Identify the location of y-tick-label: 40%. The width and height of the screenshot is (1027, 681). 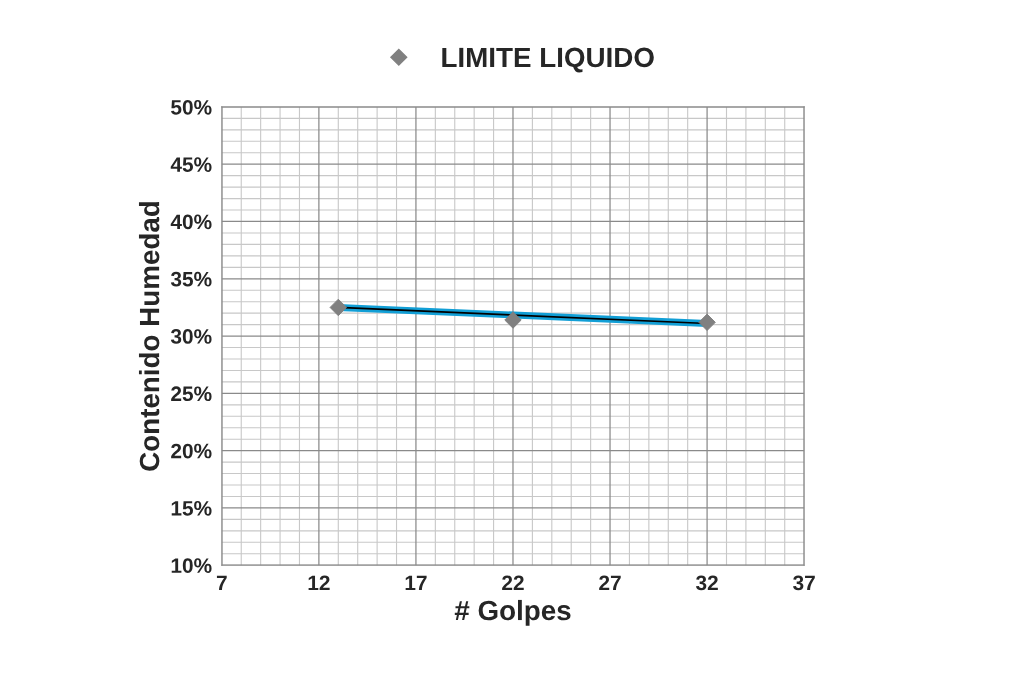
(191, 222).